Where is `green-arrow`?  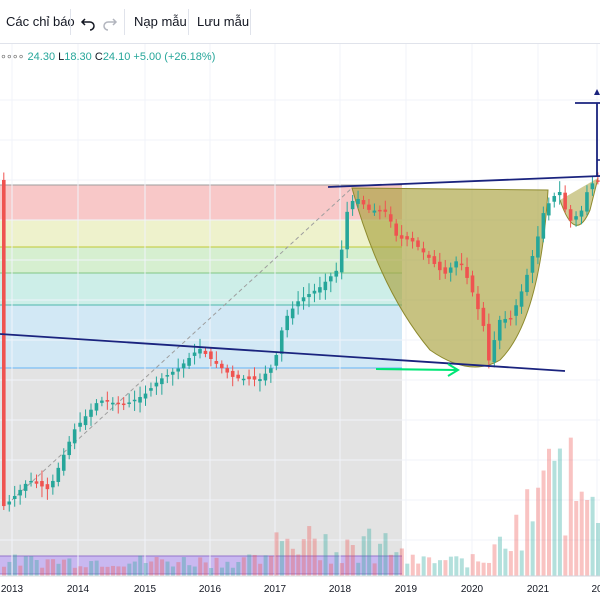
green-arrow is located at coordinates (417, 370).